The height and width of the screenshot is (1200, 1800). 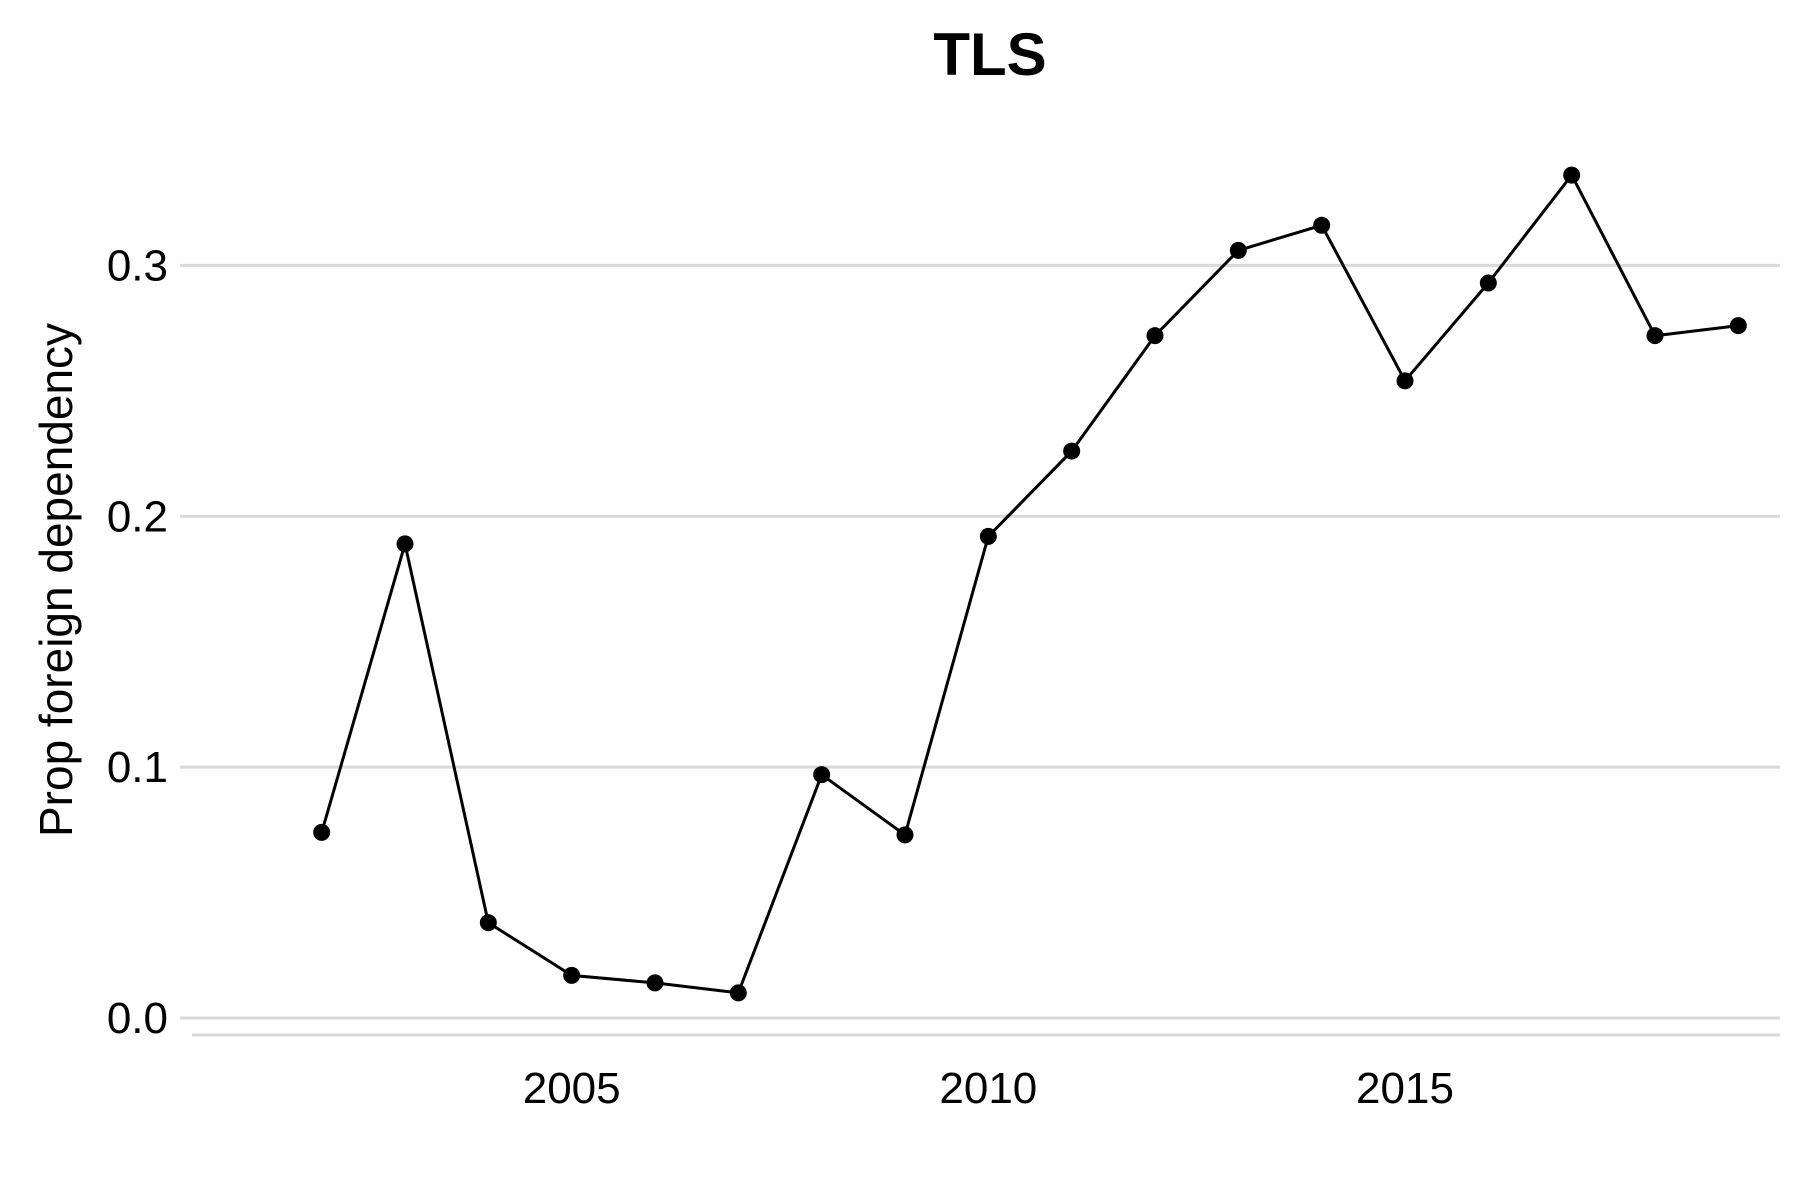 What do you see at coordinates (137, 516) in the screenshot?
I see `y-tick-label: 0.2` at bounding box center [137, 516].